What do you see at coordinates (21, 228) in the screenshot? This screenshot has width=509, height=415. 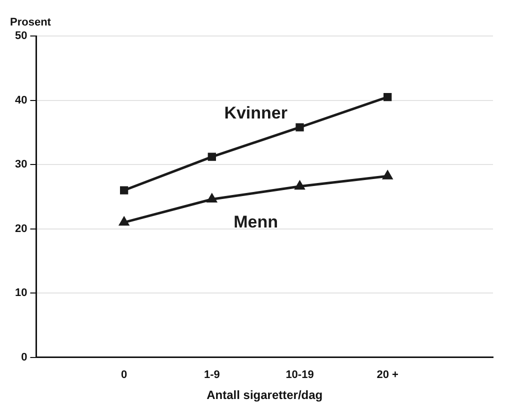 I see `y-tick-label: 20` at bounding box center [21, 228].